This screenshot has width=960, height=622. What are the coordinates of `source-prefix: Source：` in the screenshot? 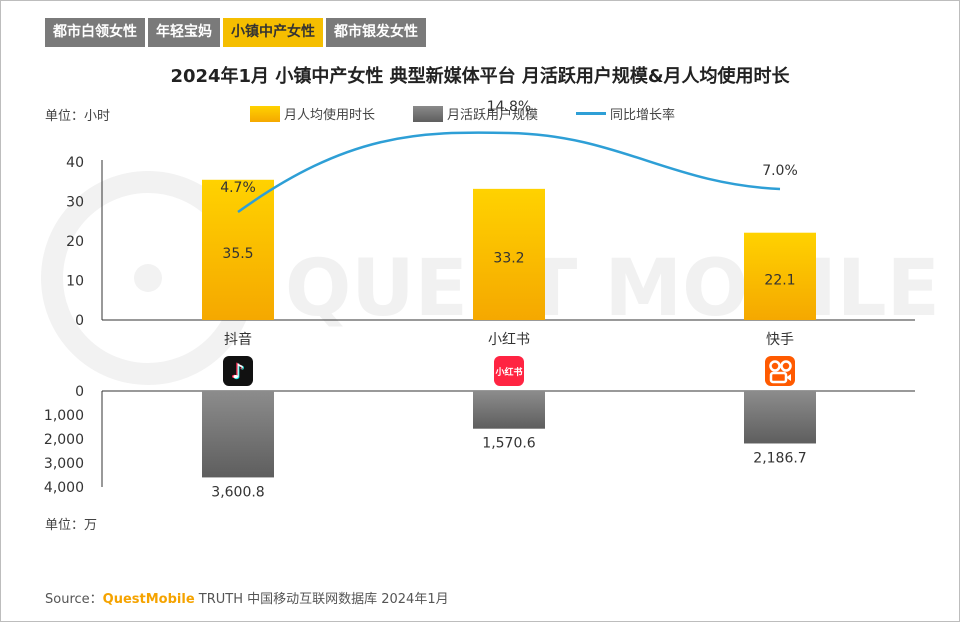 It's located at (74, 599).